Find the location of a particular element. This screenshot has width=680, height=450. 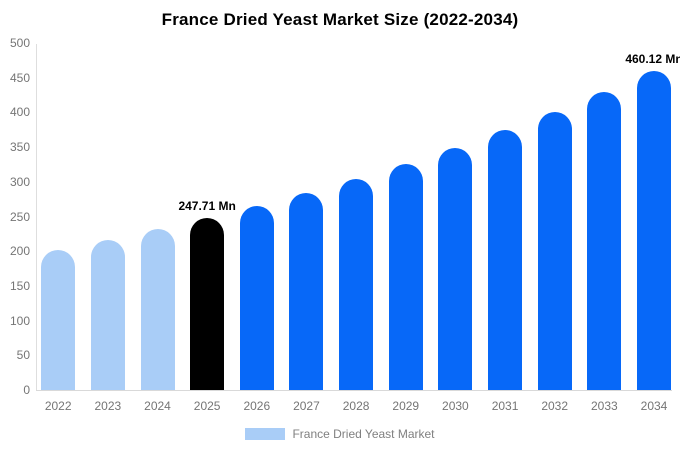

y-tick-100: 100 is located at coordinates (19, 320).